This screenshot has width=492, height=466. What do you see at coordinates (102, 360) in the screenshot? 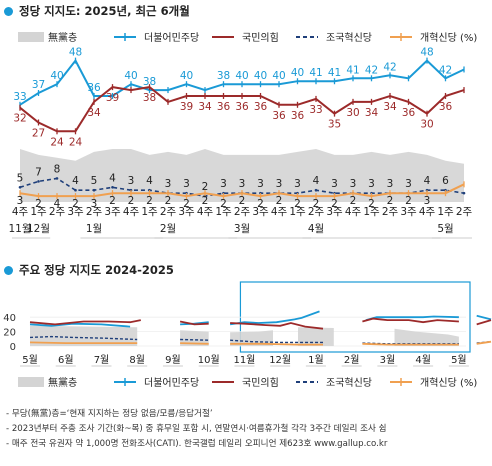
I see `x-month-label: 7월` at bounding box center [102, 360].